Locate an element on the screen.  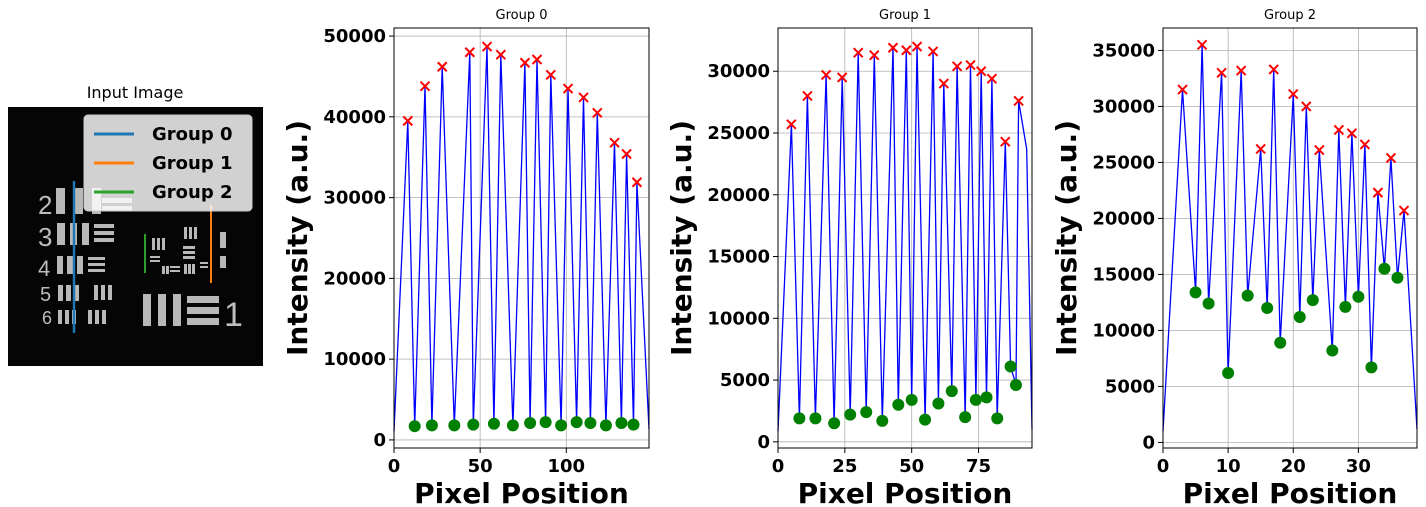
y-tick-label: 5000 is located at coordinates (745, 380).